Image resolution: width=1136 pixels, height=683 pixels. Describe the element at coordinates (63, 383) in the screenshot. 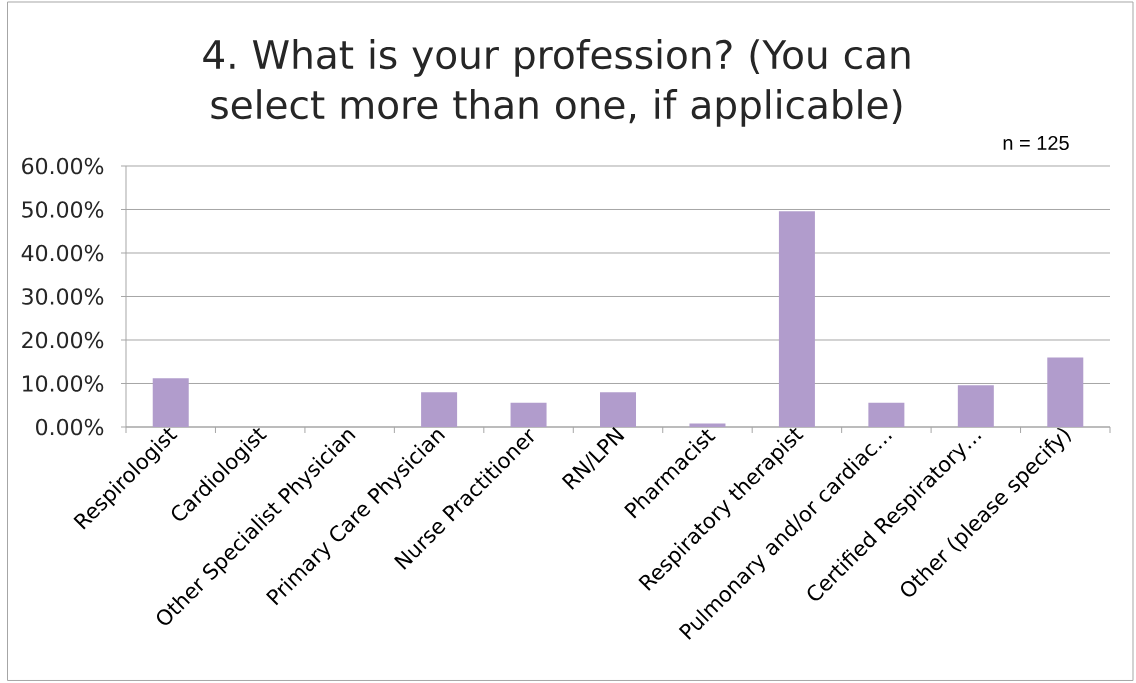

I see `y-tick-label: 10.00%` at that location.